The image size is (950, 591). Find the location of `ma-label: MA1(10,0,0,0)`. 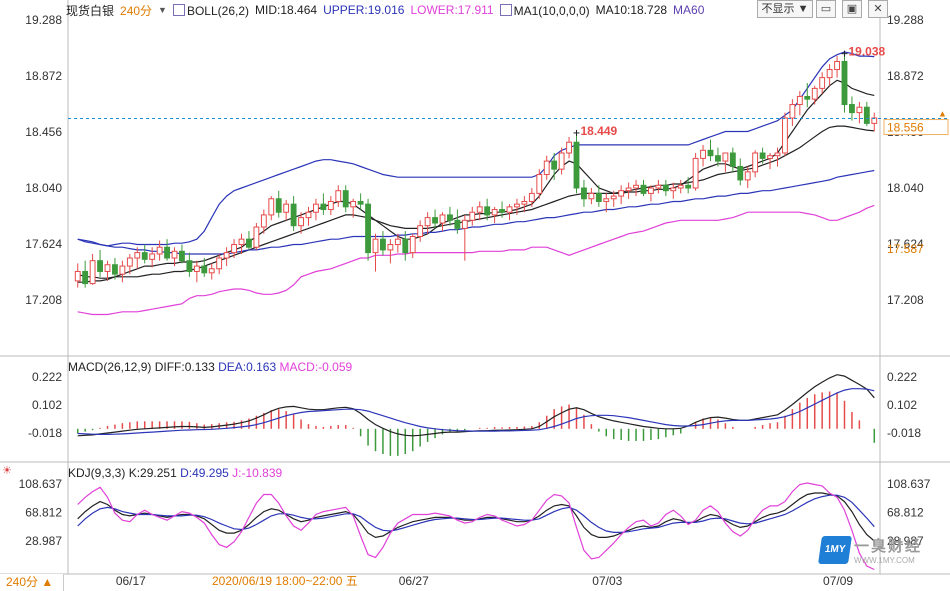

ma-label: MA1(10,0,0,0) is located at coordinates (551, 10).